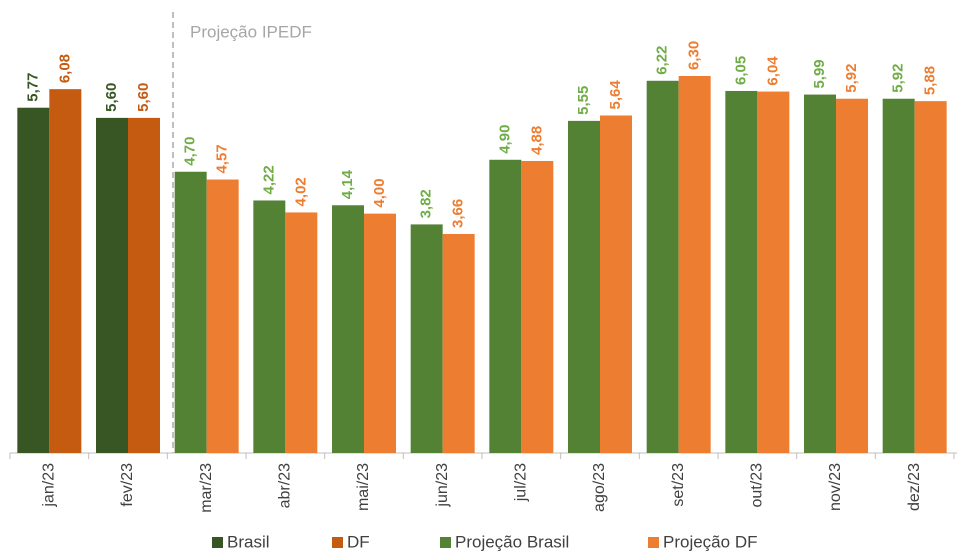 Image resolution: width=957 pixels, height=554 pixels. Describe the element at coordinates (358, 541) in the screenshot. I see `legend-label: DF` at that location.